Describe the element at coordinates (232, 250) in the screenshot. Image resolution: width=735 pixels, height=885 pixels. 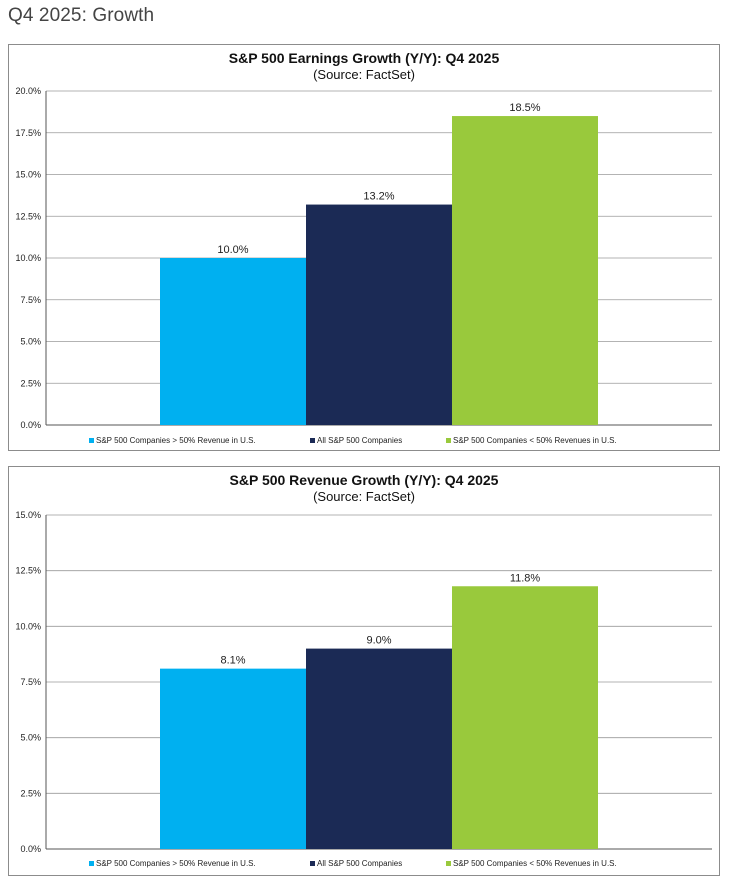
I see `bar-value-label: 10.0%` at that location.